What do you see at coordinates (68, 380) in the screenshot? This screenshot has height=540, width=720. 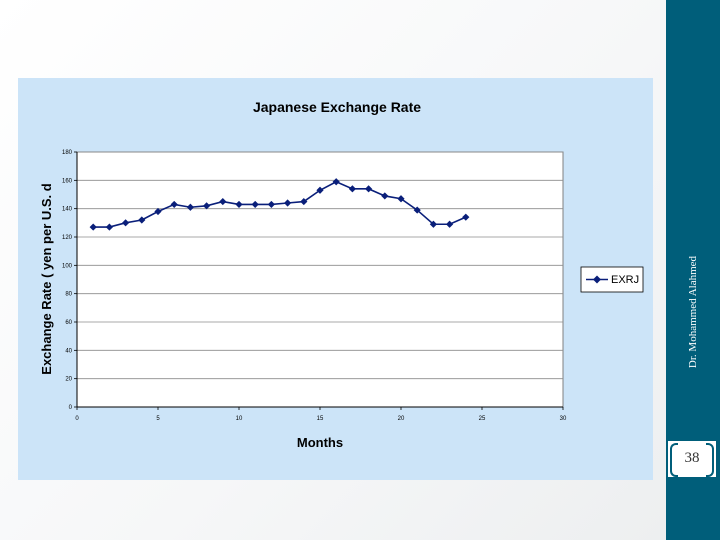 I see `y-tick-label: 20` at bounding box center [68, 380].